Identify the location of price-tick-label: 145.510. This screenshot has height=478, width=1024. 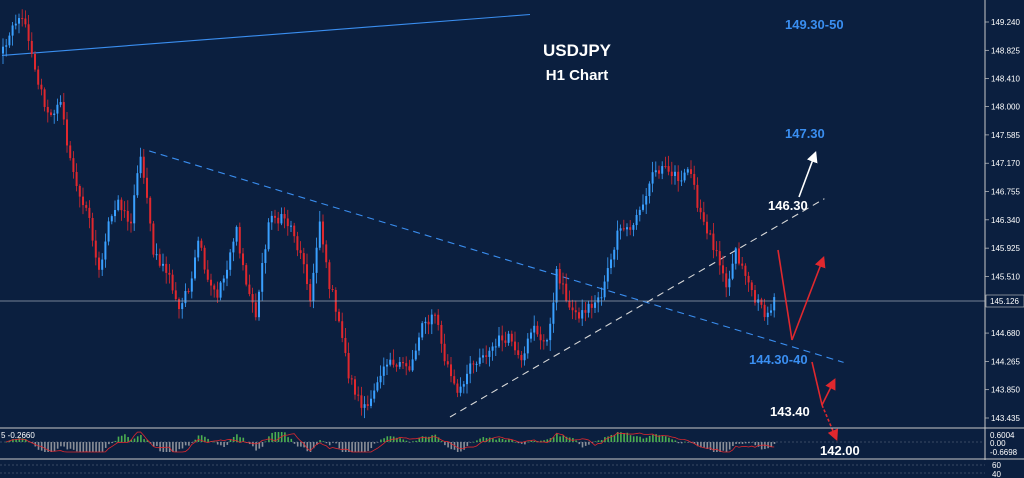
(1005, 276).